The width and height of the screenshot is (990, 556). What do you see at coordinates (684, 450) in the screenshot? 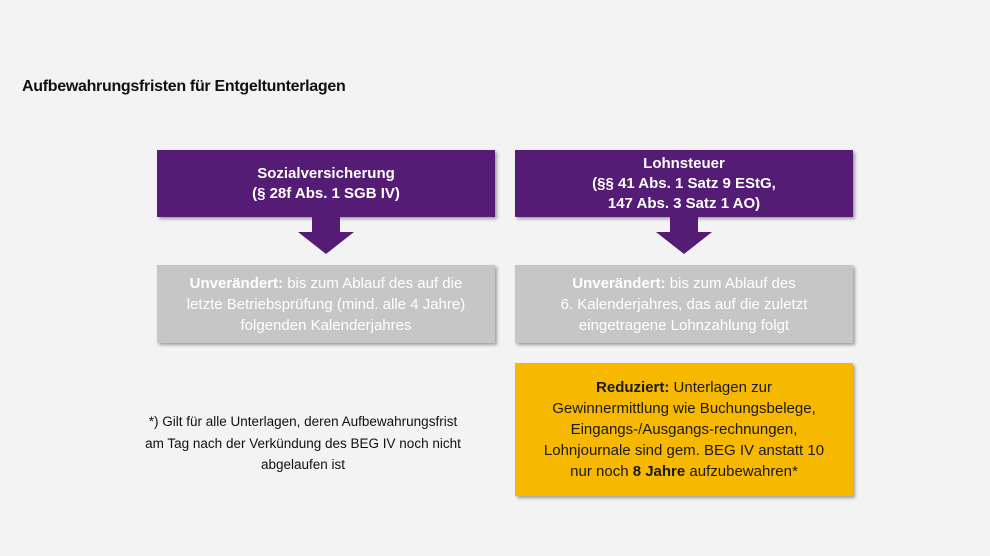
I see `rule-text: Lohnjournale sind gem. BEG IV anstatt 10` at bounding box center [684, 450].